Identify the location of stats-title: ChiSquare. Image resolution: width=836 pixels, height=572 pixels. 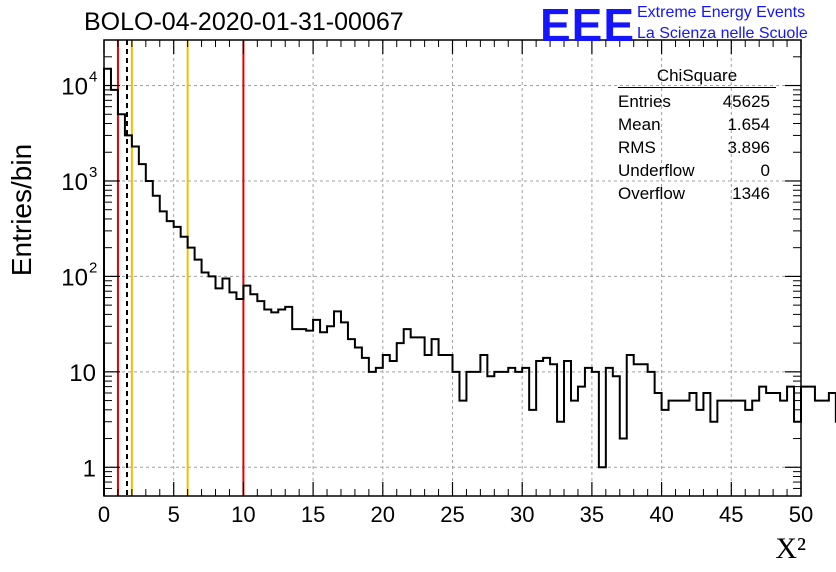
(697, 77).